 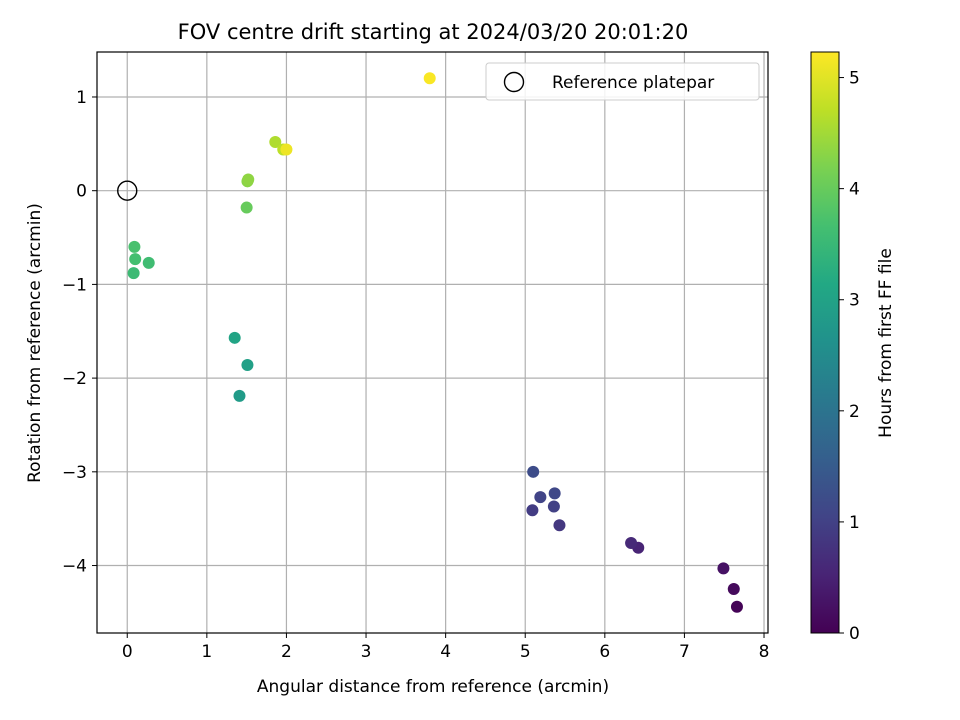 What do you see at coordinates (854, 79) in the screenshot?
I see `colorbar-tick-label: 5` at bounding box center [854, 79].